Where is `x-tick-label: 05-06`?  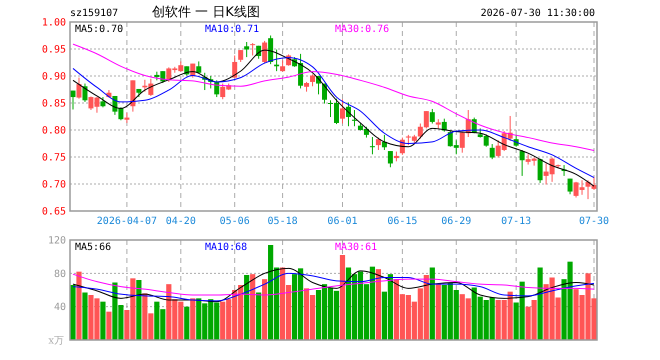 x-tick-label: 05-06 is located at coordinates (235, 221).